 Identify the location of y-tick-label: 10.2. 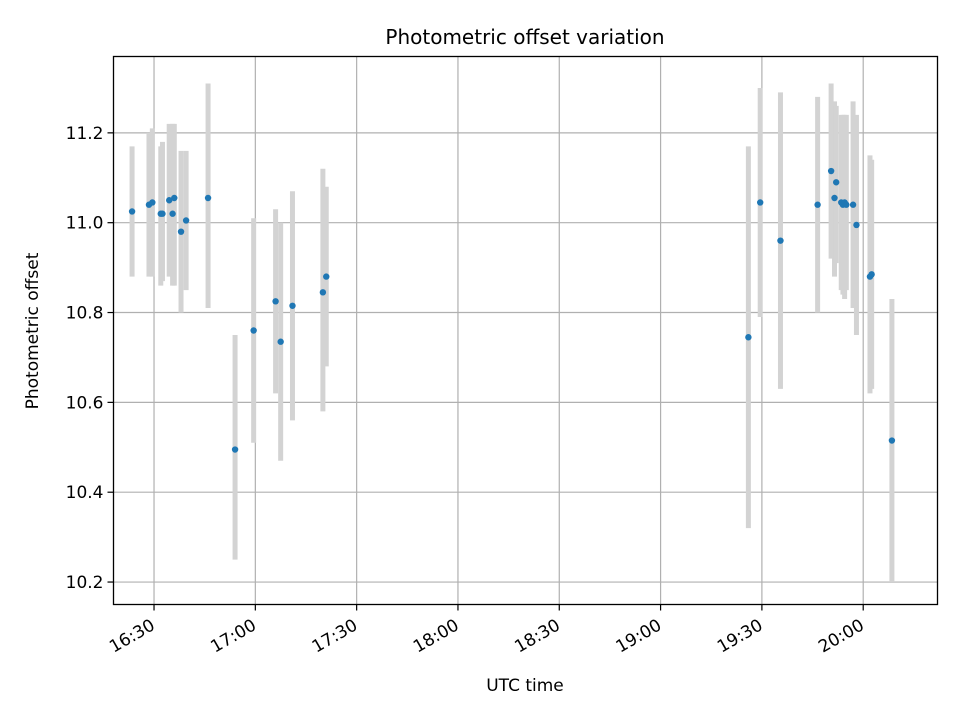
(85, 583).